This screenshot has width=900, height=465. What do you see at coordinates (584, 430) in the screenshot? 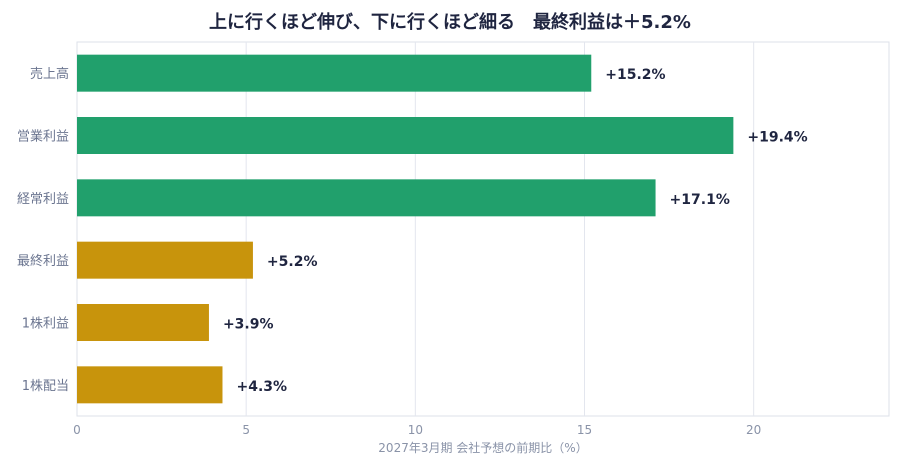
I see `x-tick-label: 15` at bounding box center [584, 430].